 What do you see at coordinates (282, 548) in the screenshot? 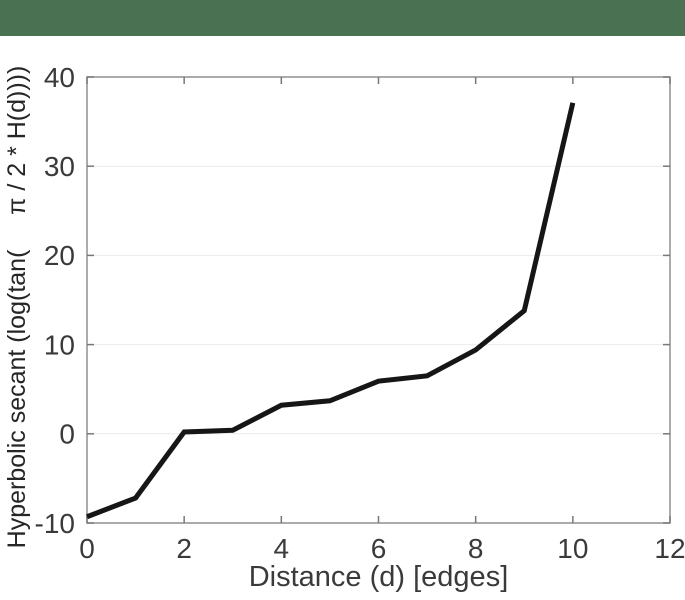
I see `x-tick-label: 4` at bounding box center [282, 548].